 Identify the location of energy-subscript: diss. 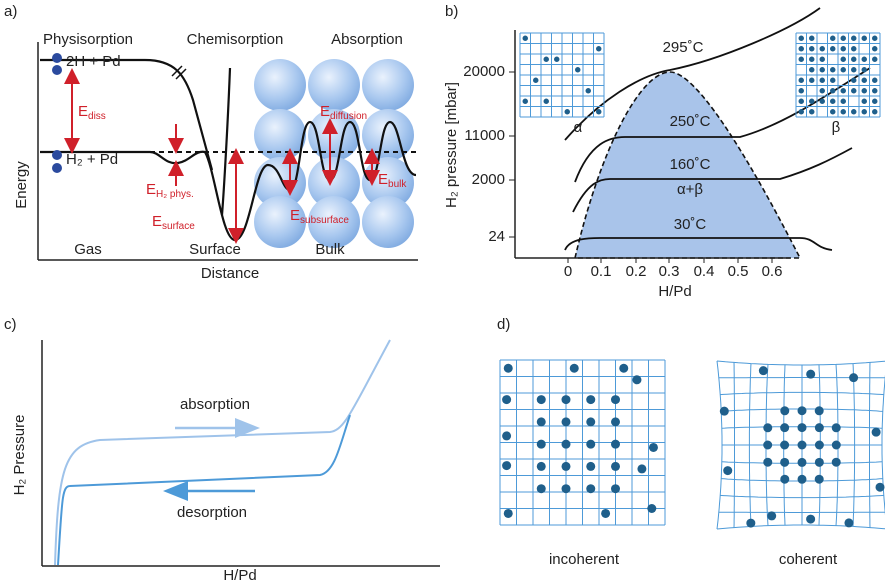
(97, 116).